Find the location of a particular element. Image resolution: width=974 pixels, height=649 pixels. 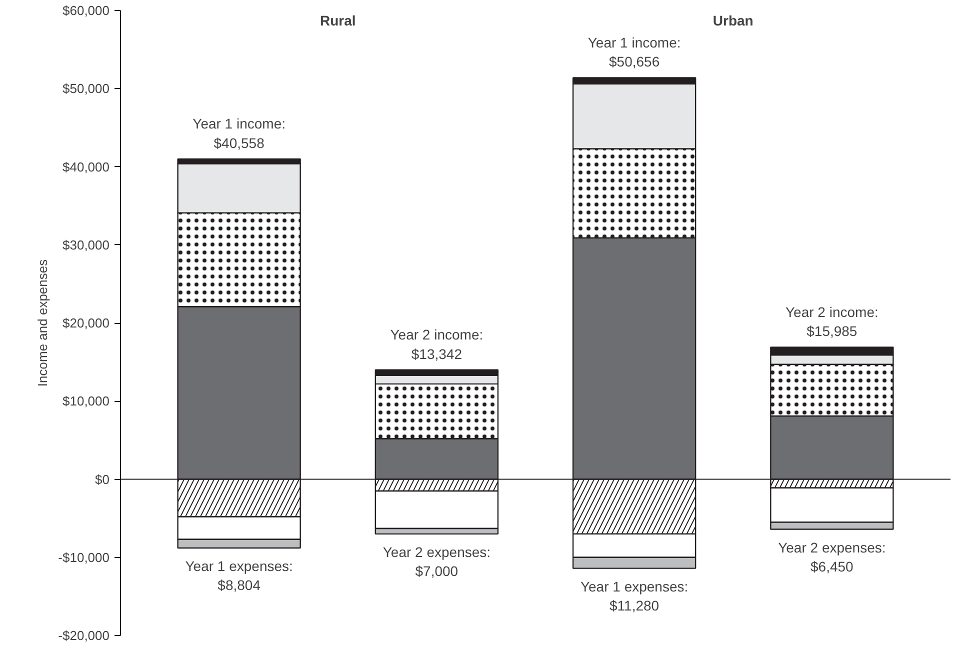

y-tick-label: $20,000 is located at coordinates (86, 323).